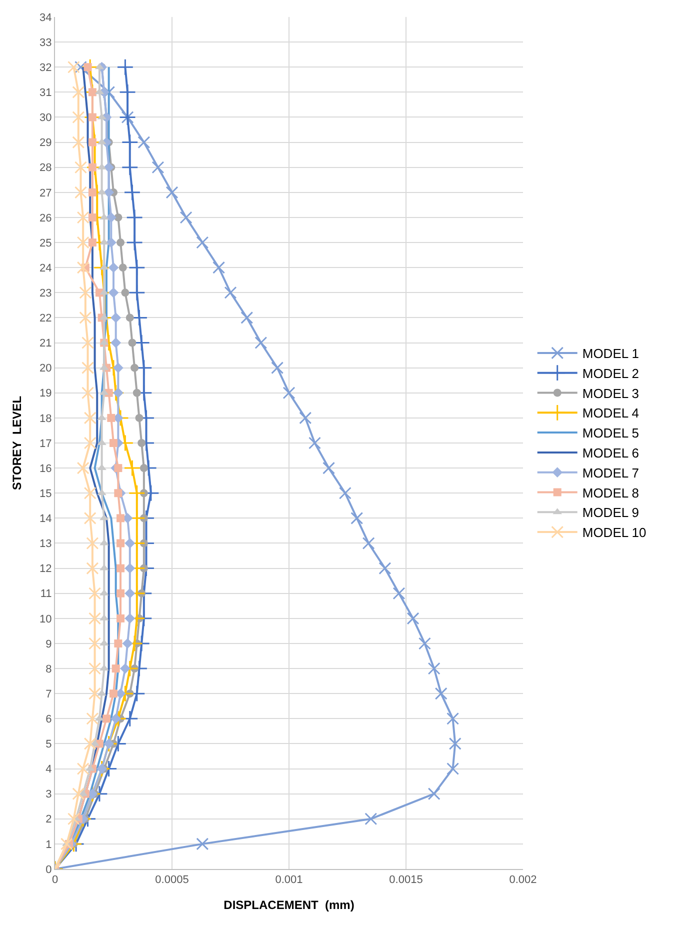 The height and width of the screenshot is (929, 673). Describe the element at coordinates (46, 444) in the screenshot. I see `y-tick-label: 17` at that location.